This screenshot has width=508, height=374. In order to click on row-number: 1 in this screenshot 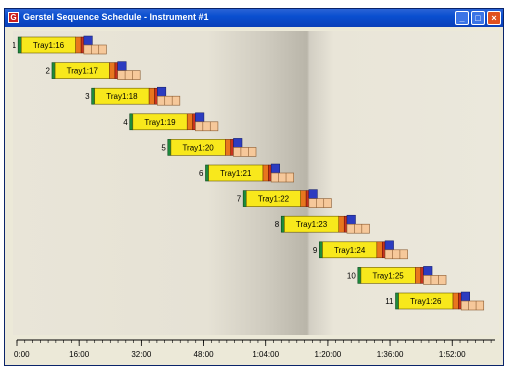, I will do `click(15, 45)`.